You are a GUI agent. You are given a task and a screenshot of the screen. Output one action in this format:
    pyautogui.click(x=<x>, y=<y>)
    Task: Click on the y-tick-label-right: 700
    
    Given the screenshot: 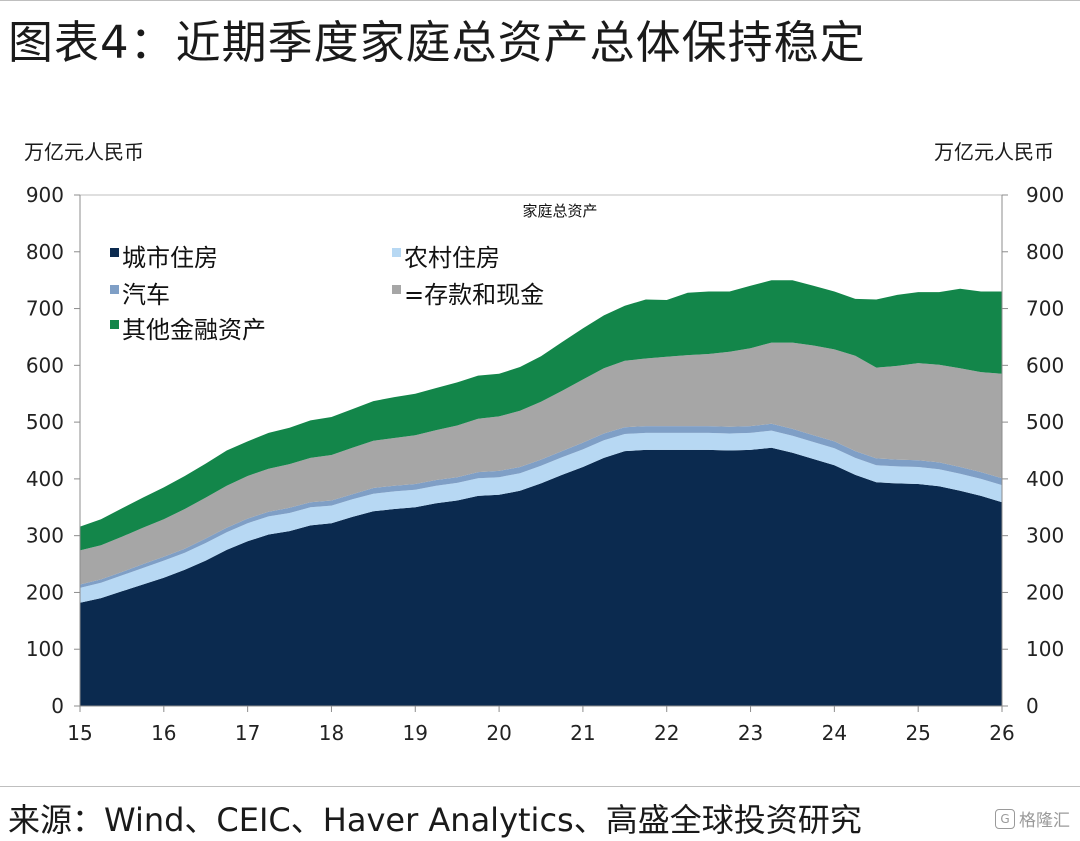 What is the action you would take?
    pyautogui.click(x=1045, y=309)
    